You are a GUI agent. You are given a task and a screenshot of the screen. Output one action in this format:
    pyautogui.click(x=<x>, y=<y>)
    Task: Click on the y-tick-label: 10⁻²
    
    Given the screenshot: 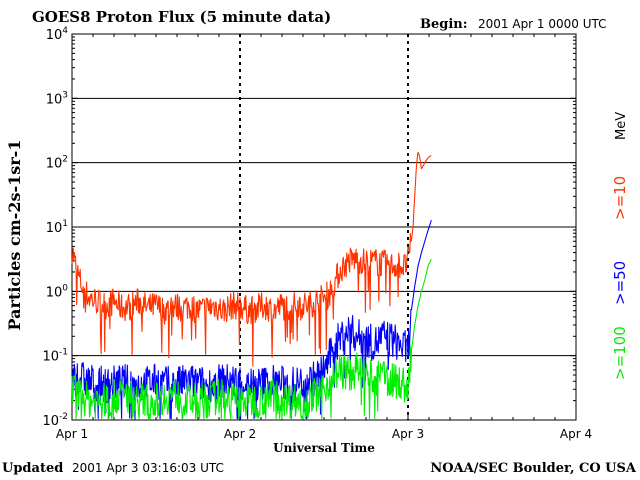 What is the action you would take?
    pyautogui.click(x=55, y=420)
    